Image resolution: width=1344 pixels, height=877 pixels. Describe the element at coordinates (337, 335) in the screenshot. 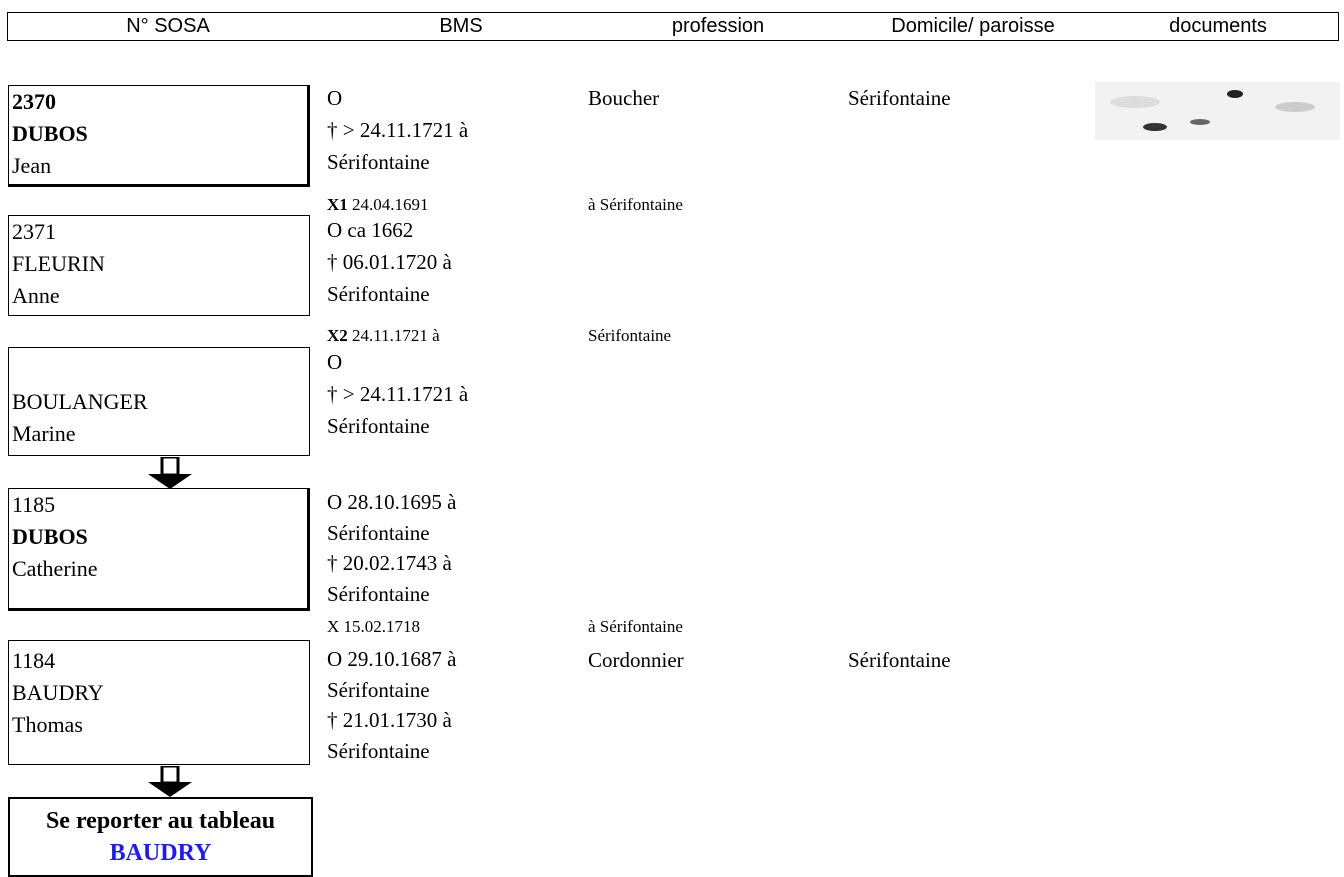

I see `marriage-label: X2` at that location.